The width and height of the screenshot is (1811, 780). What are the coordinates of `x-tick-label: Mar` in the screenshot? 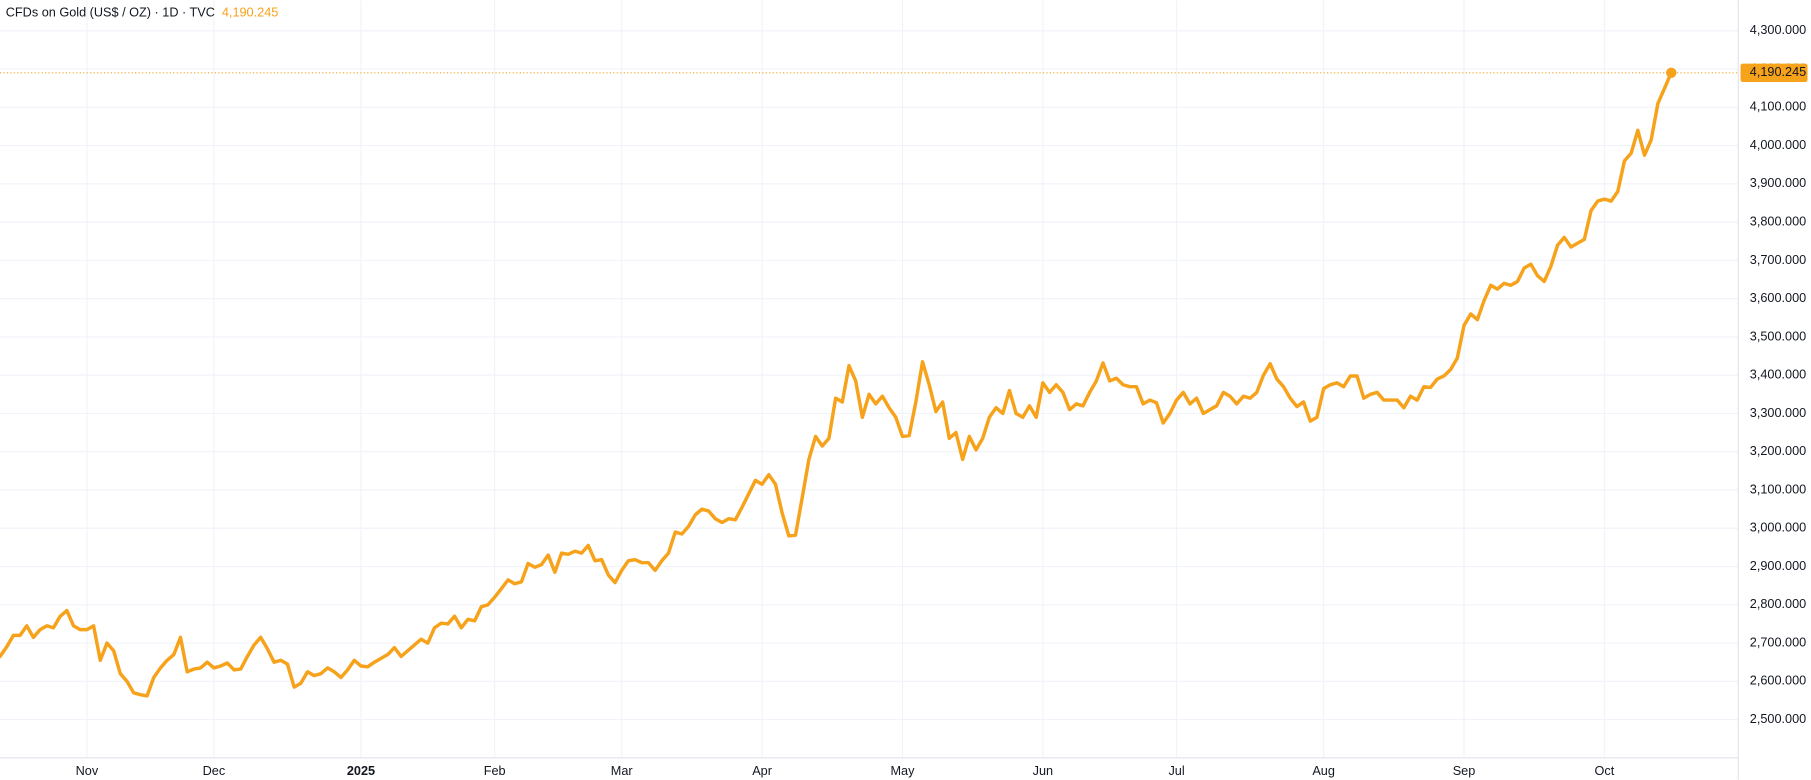 It's located at (622, 771).